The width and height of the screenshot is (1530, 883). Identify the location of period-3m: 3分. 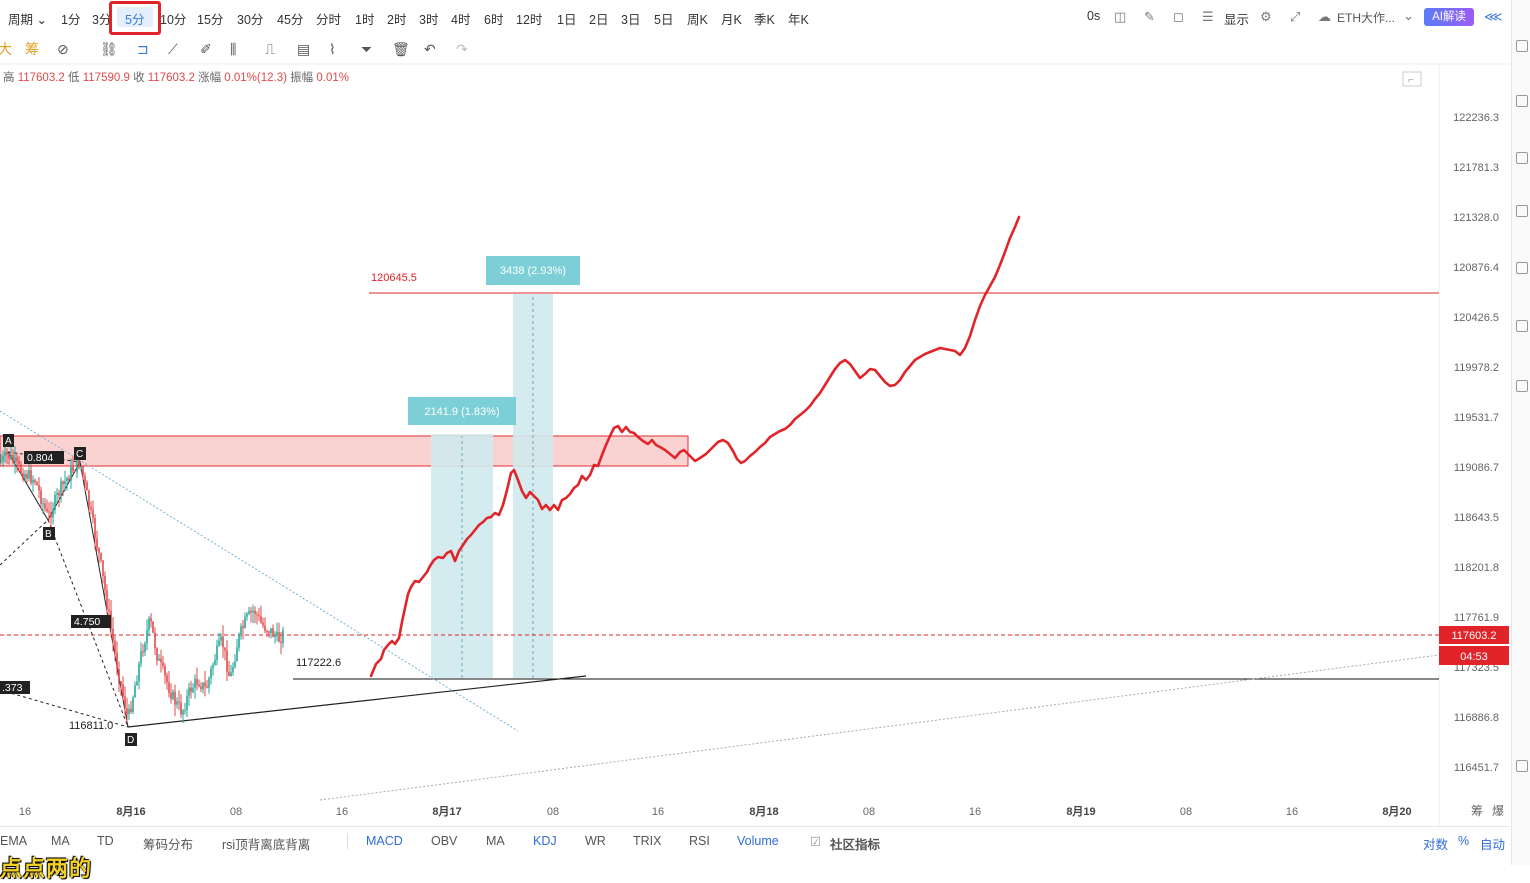
(102, 20).